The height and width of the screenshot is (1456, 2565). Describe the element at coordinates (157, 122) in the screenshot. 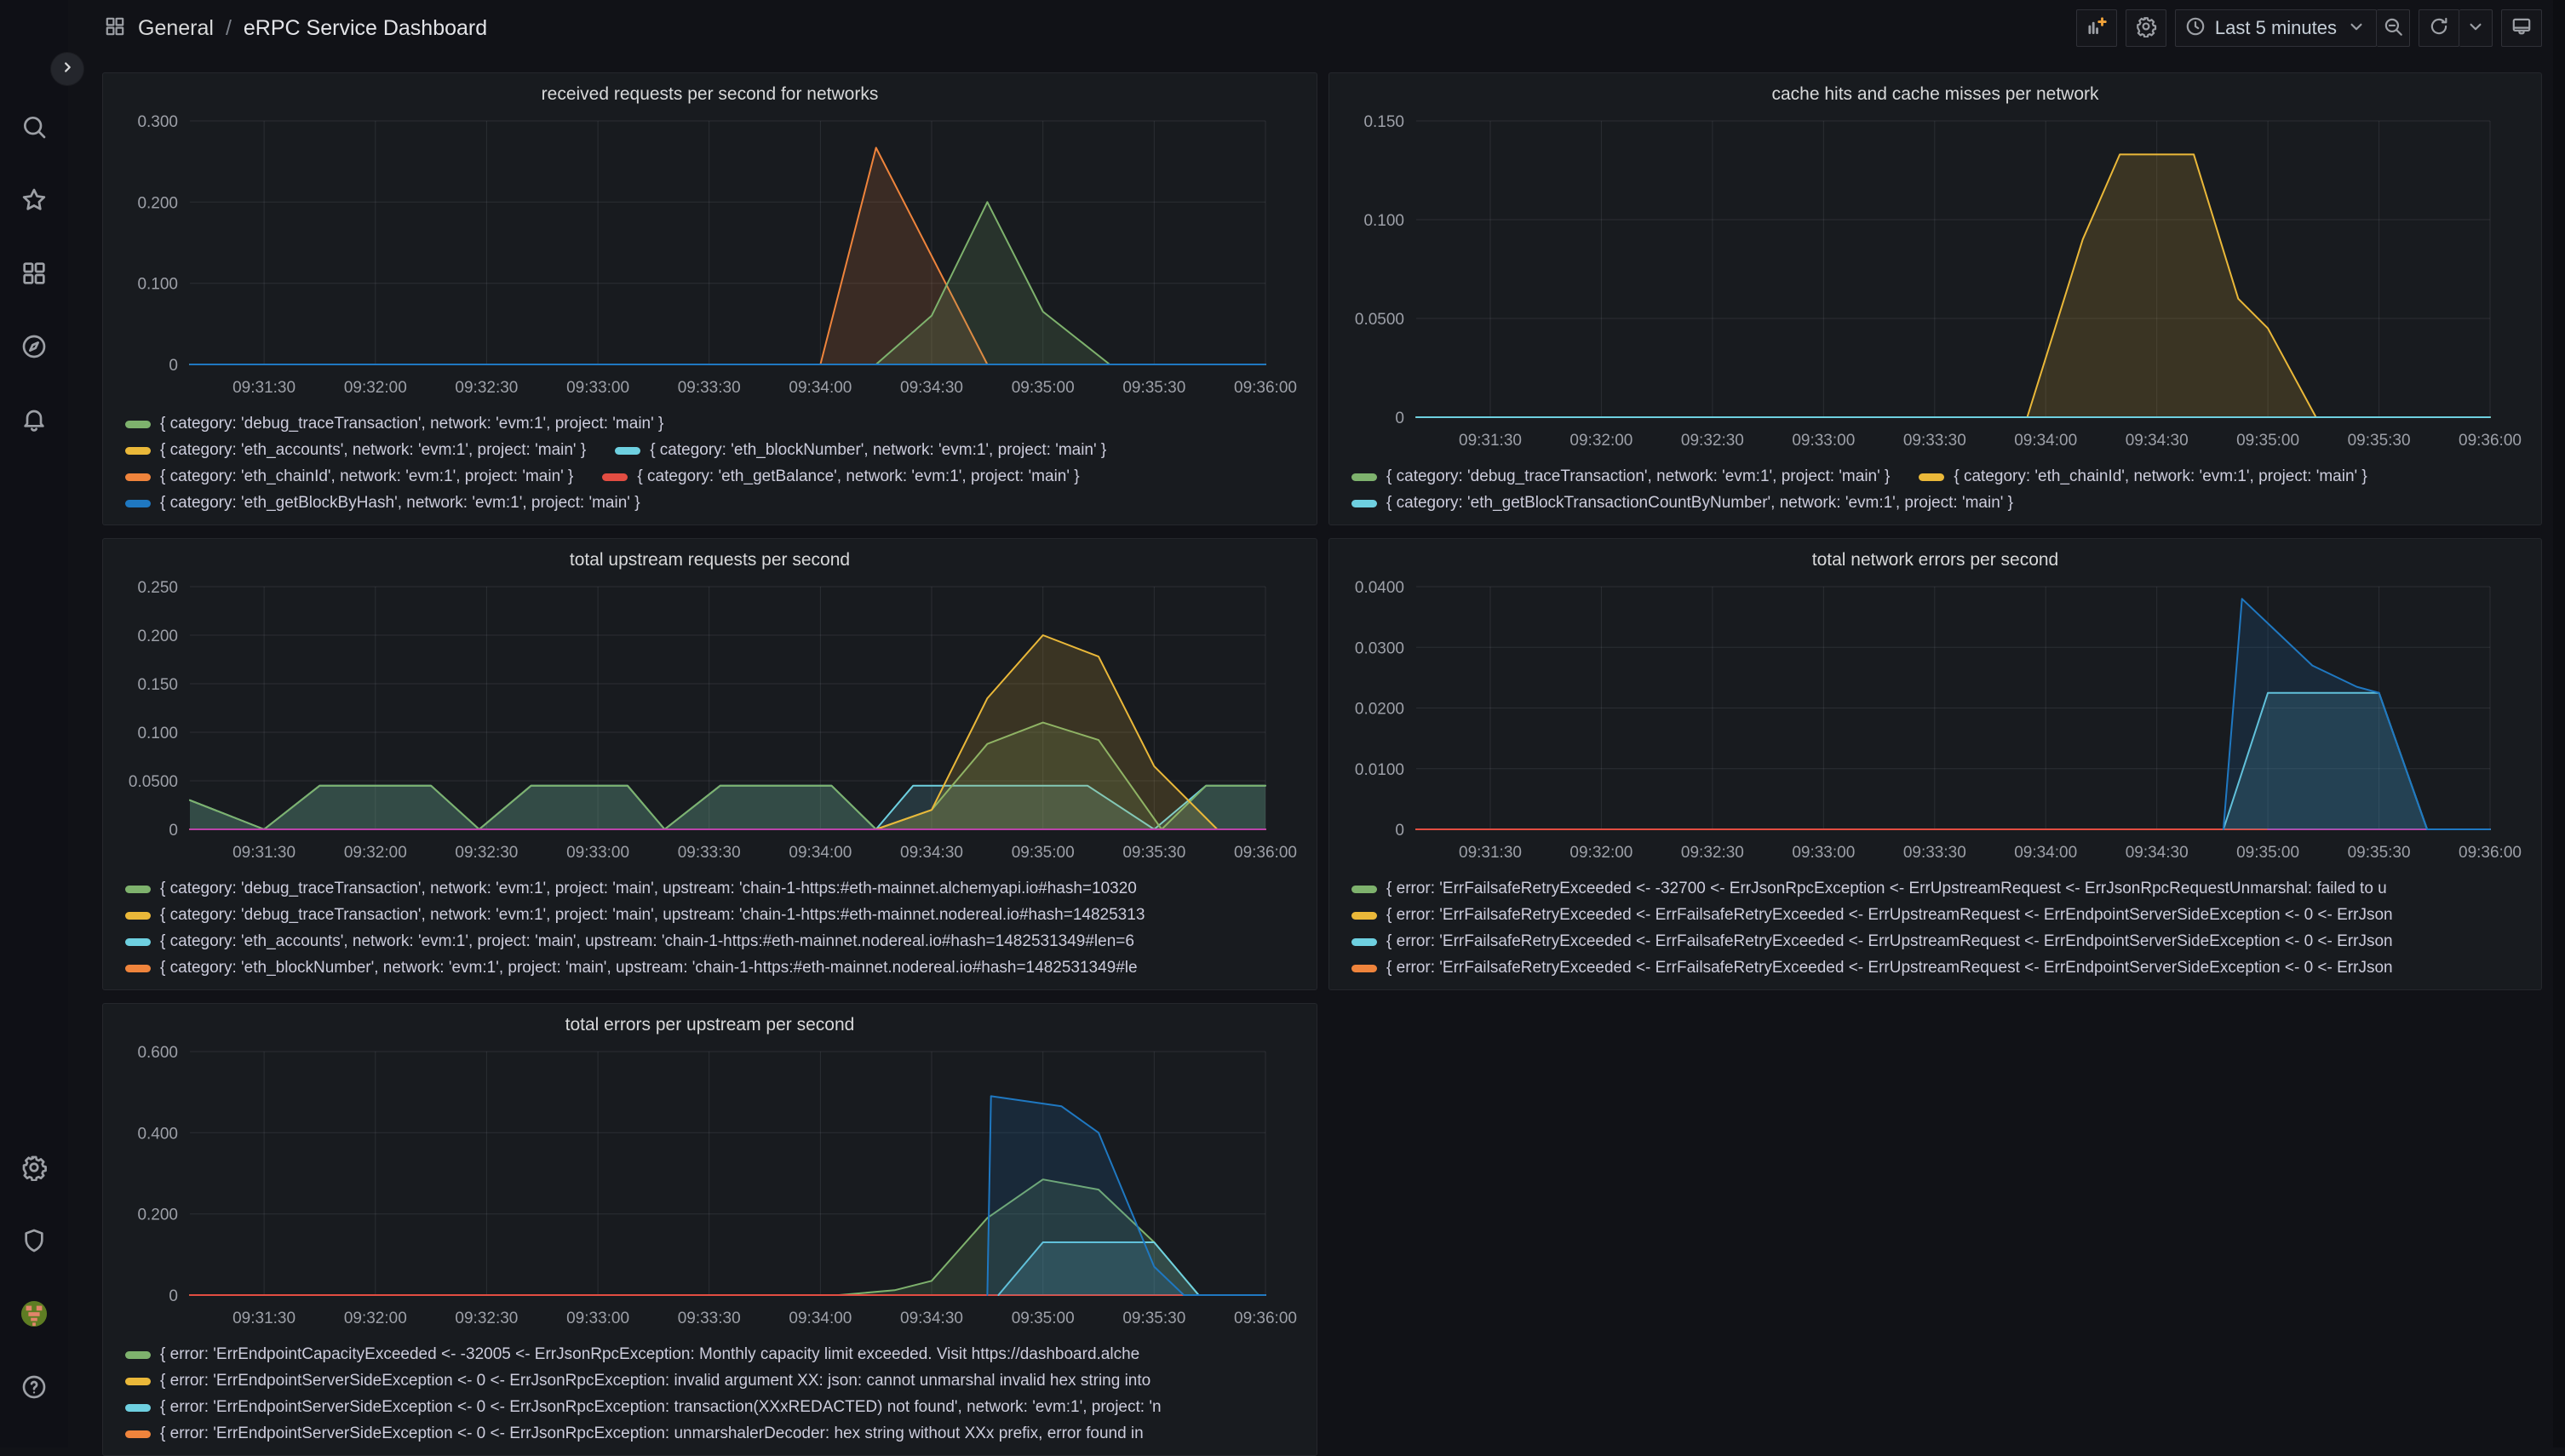

I see `svg-text: 0.300` at that location.